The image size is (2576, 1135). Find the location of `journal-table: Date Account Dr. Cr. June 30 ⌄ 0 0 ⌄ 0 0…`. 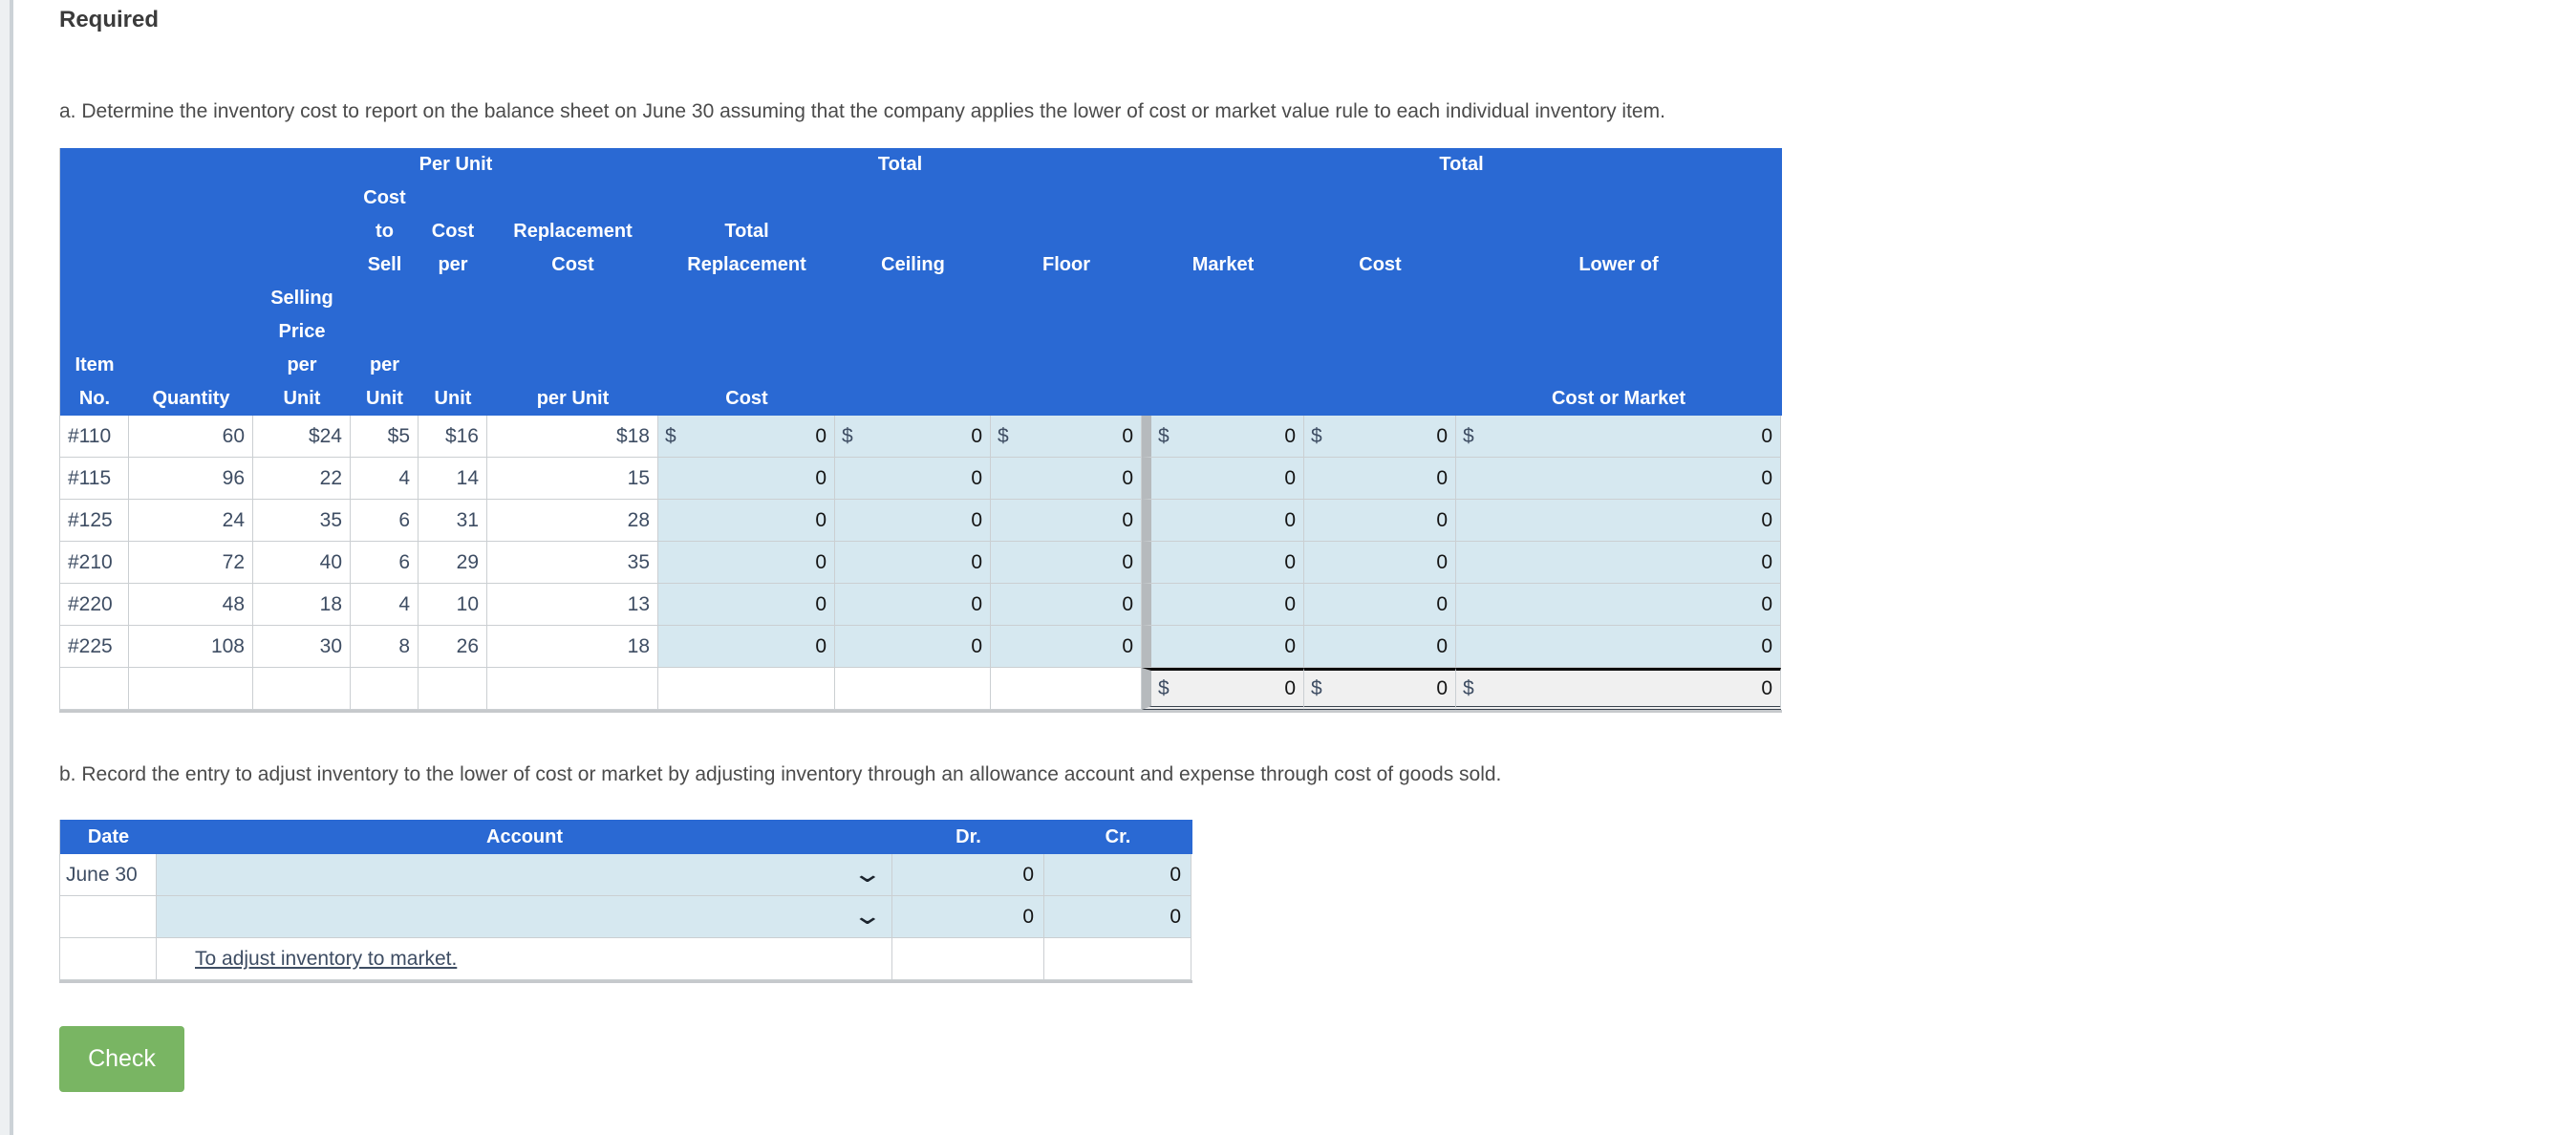

journal-table: Date Account Dr. Cr. June 30 ⌄ 0 0 ⌄ 0 0… is located at coordinates (625, 901).